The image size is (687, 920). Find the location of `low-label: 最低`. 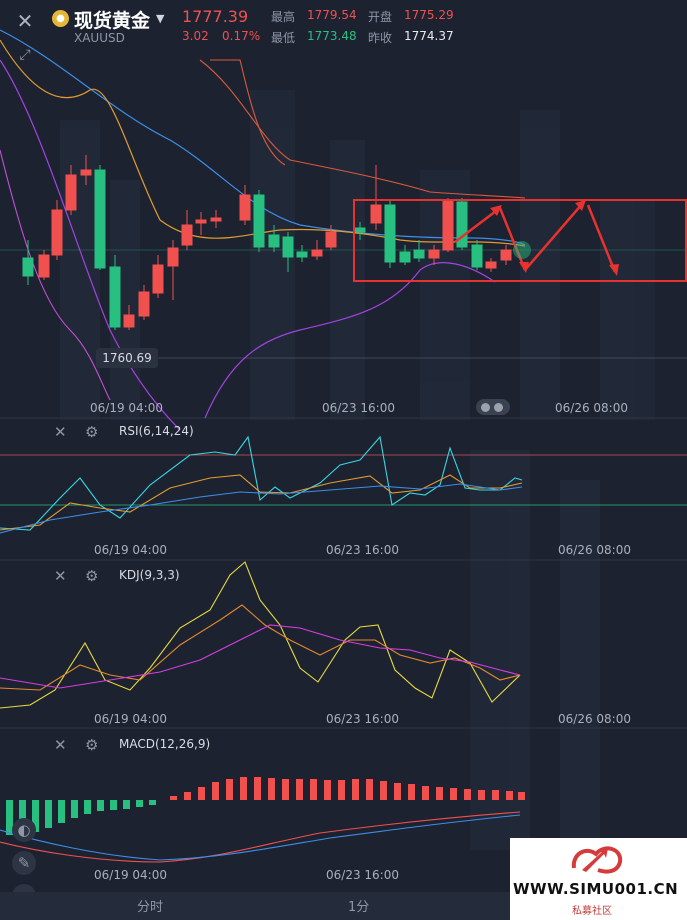

low-label: 最低 is located at coordinates (283, 38).